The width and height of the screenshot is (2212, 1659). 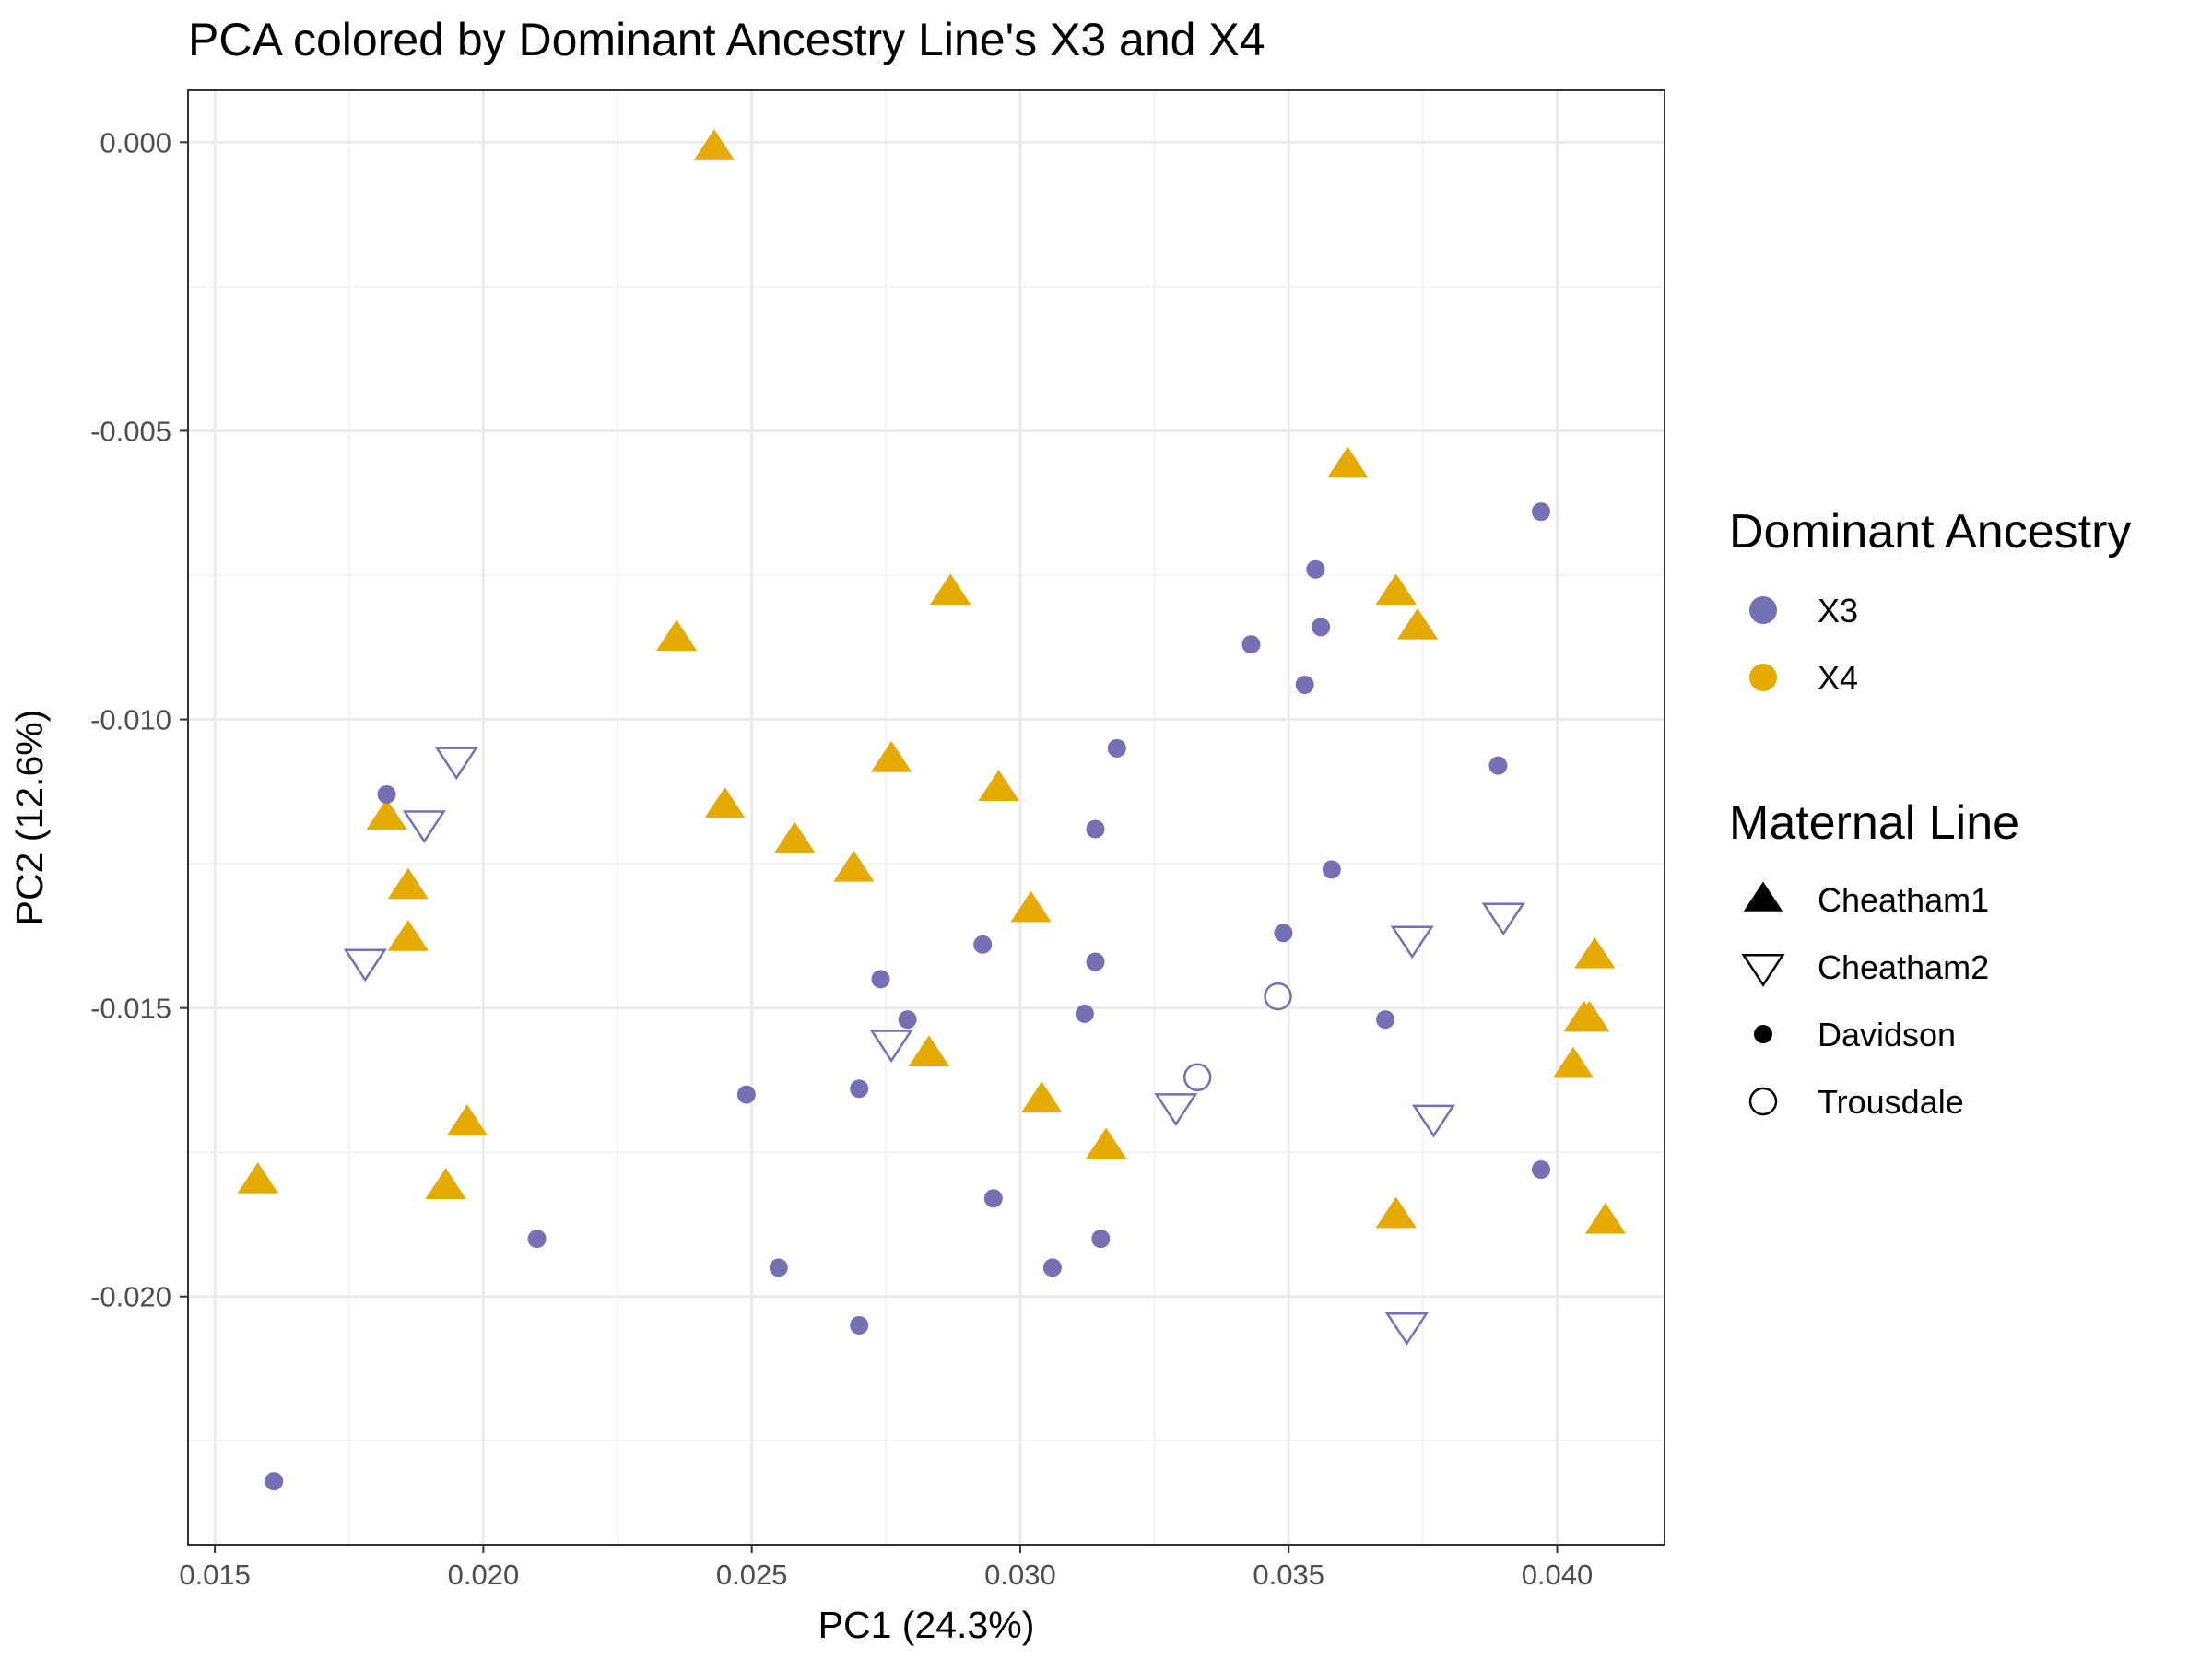 I want to click on legend-key-davidson, so click(x=1763, y=1034).